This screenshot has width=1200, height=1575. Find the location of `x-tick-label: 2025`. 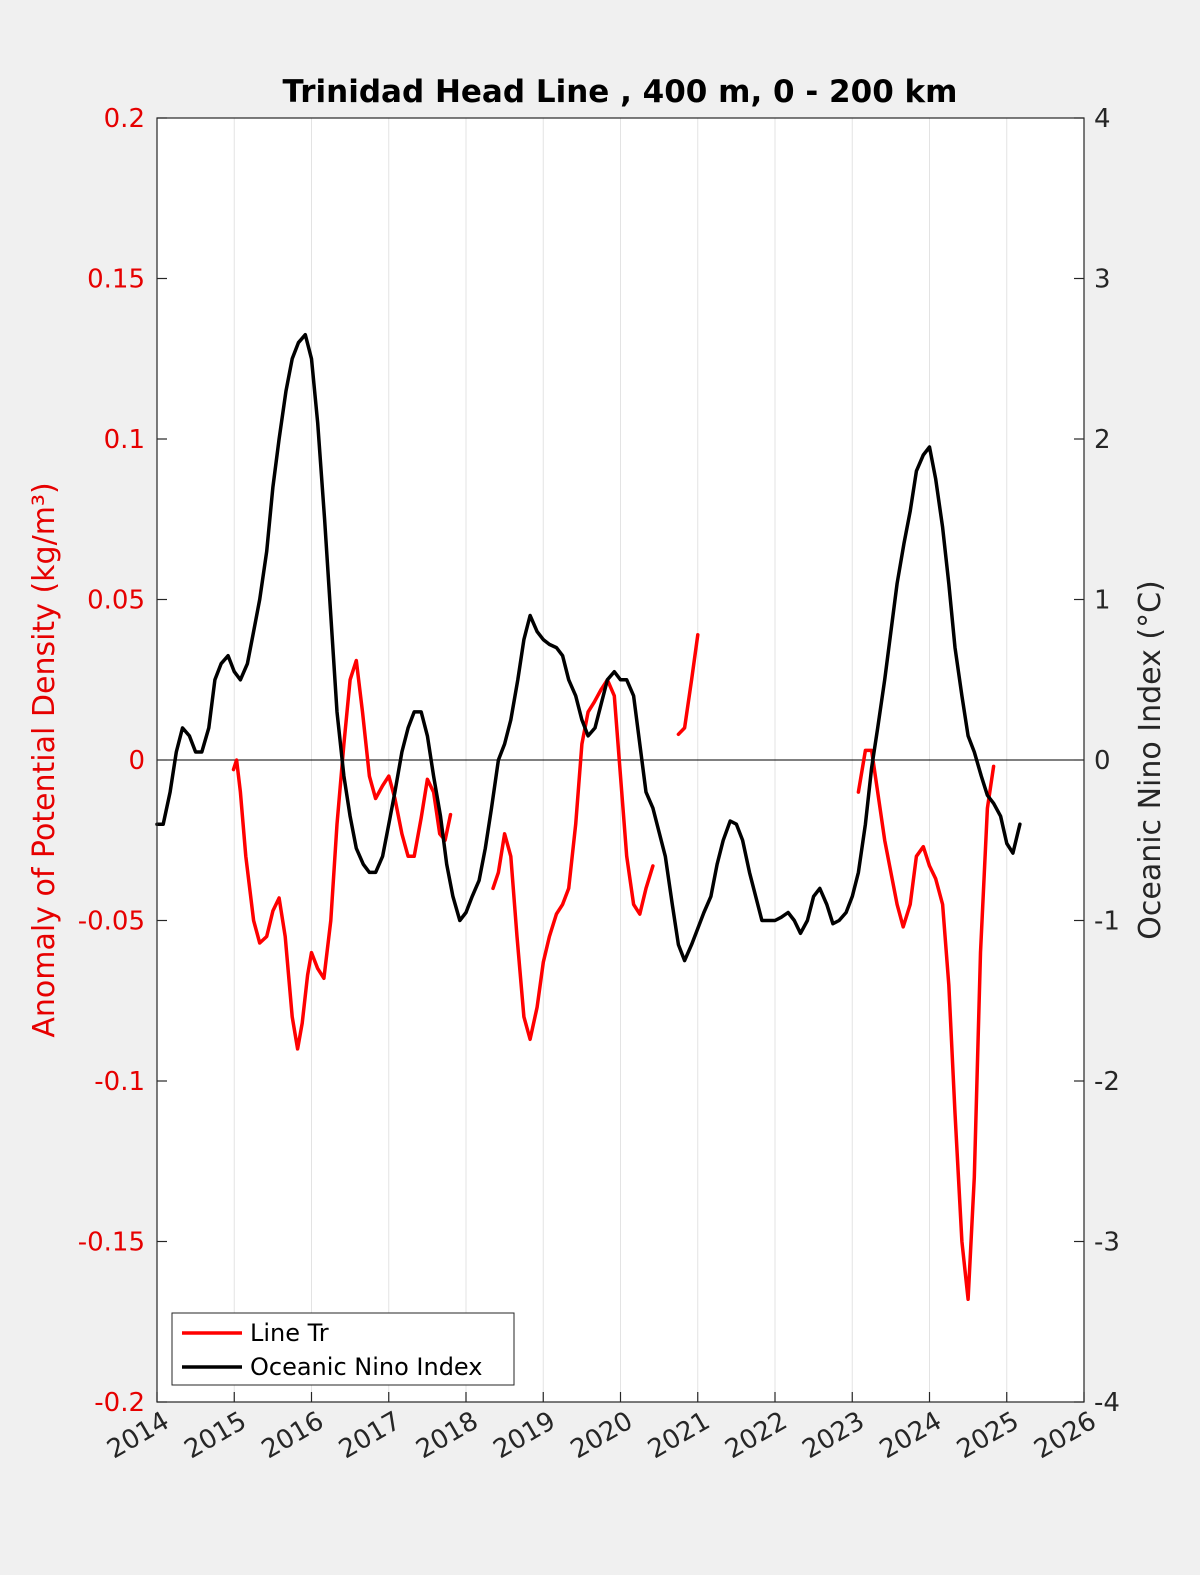

x-tick-label: 2025 is located at coordinates (988, 1435).